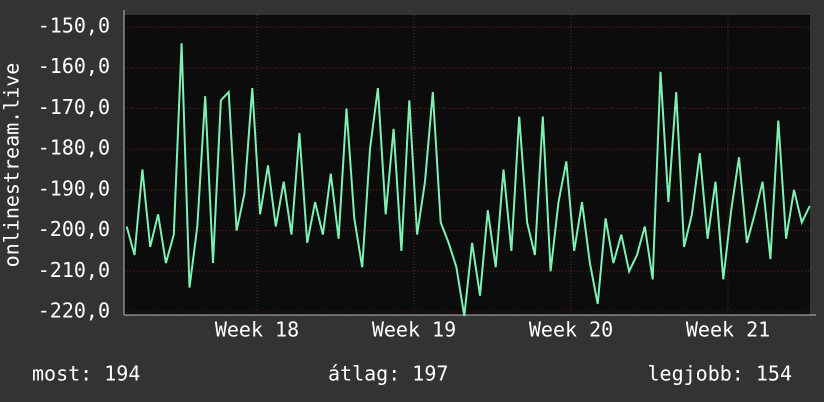 Image resolution: width=824 pixels, height=402 pixels. What do you see at coordinates (720, 374) in the screenshot?
I see `summary-stat: legjobb: 154` at bounding box center [720, 374].